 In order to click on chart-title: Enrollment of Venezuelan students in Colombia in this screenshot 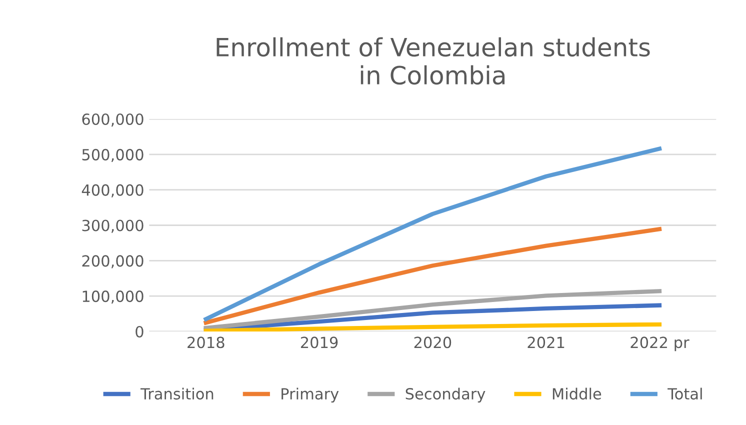, I will do `click(433, 61)`.